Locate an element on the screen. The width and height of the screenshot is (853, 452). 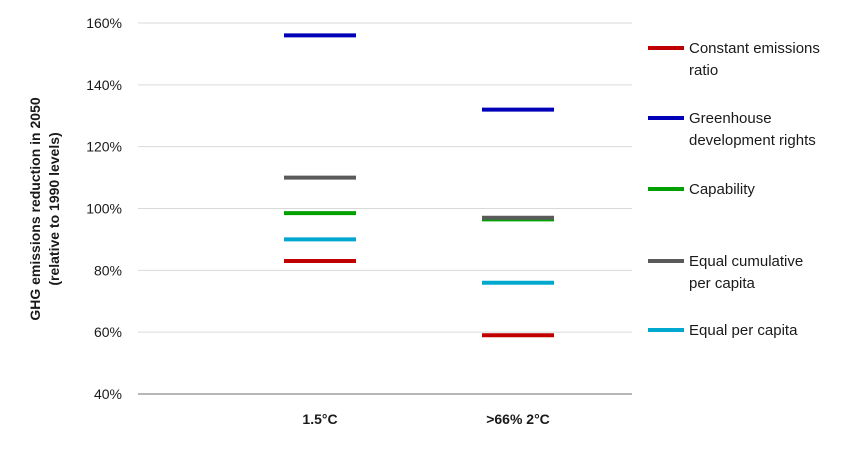
y-axis-title-line: GHG emissions reduction in 2050 is located at coordinates (35, 209).